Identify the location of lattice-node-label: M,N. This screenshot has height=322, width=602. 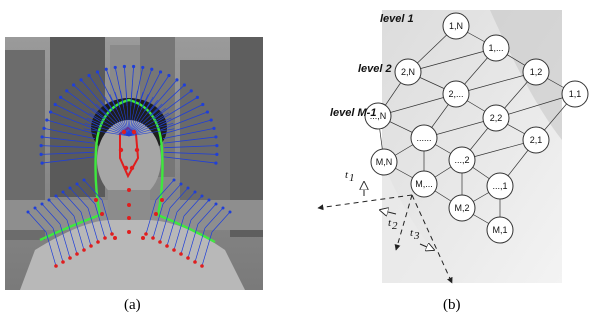
(384, 162).